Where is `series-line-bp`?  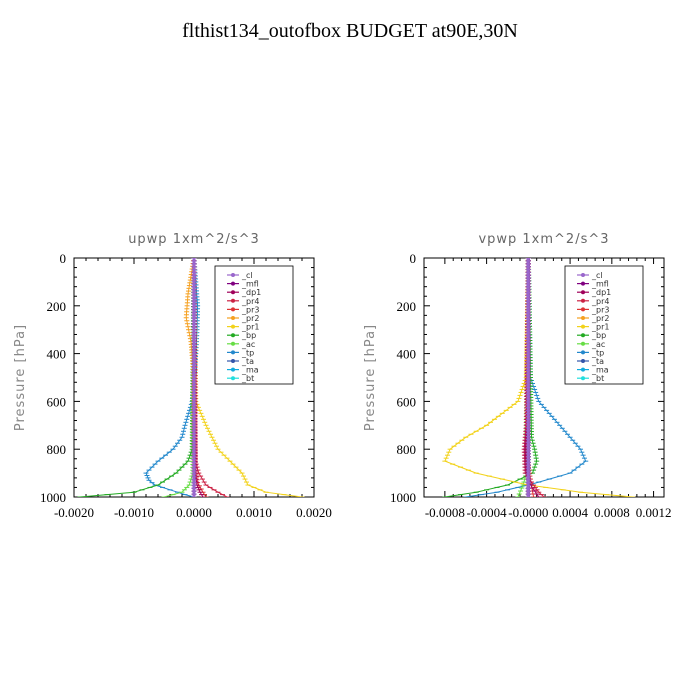
series-line-bp is located at coordinates (137, 377).